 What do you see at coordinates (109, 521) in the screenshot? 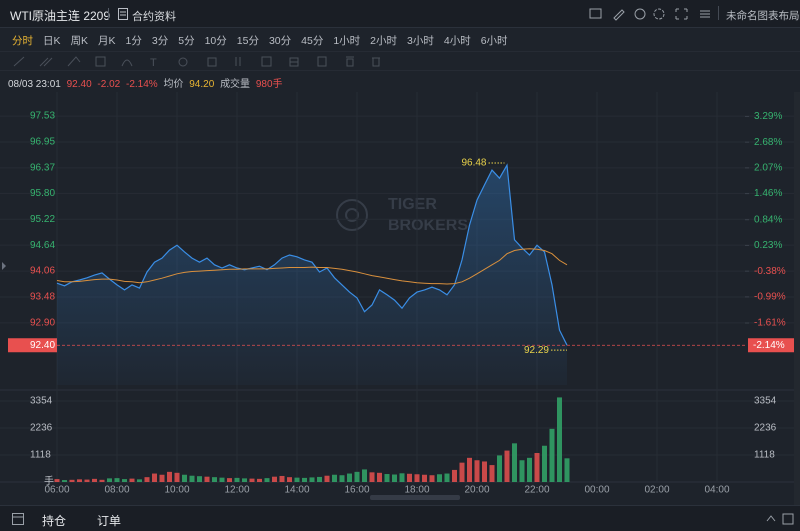
I see `tab: 订单` at bounding box center [109, 521].